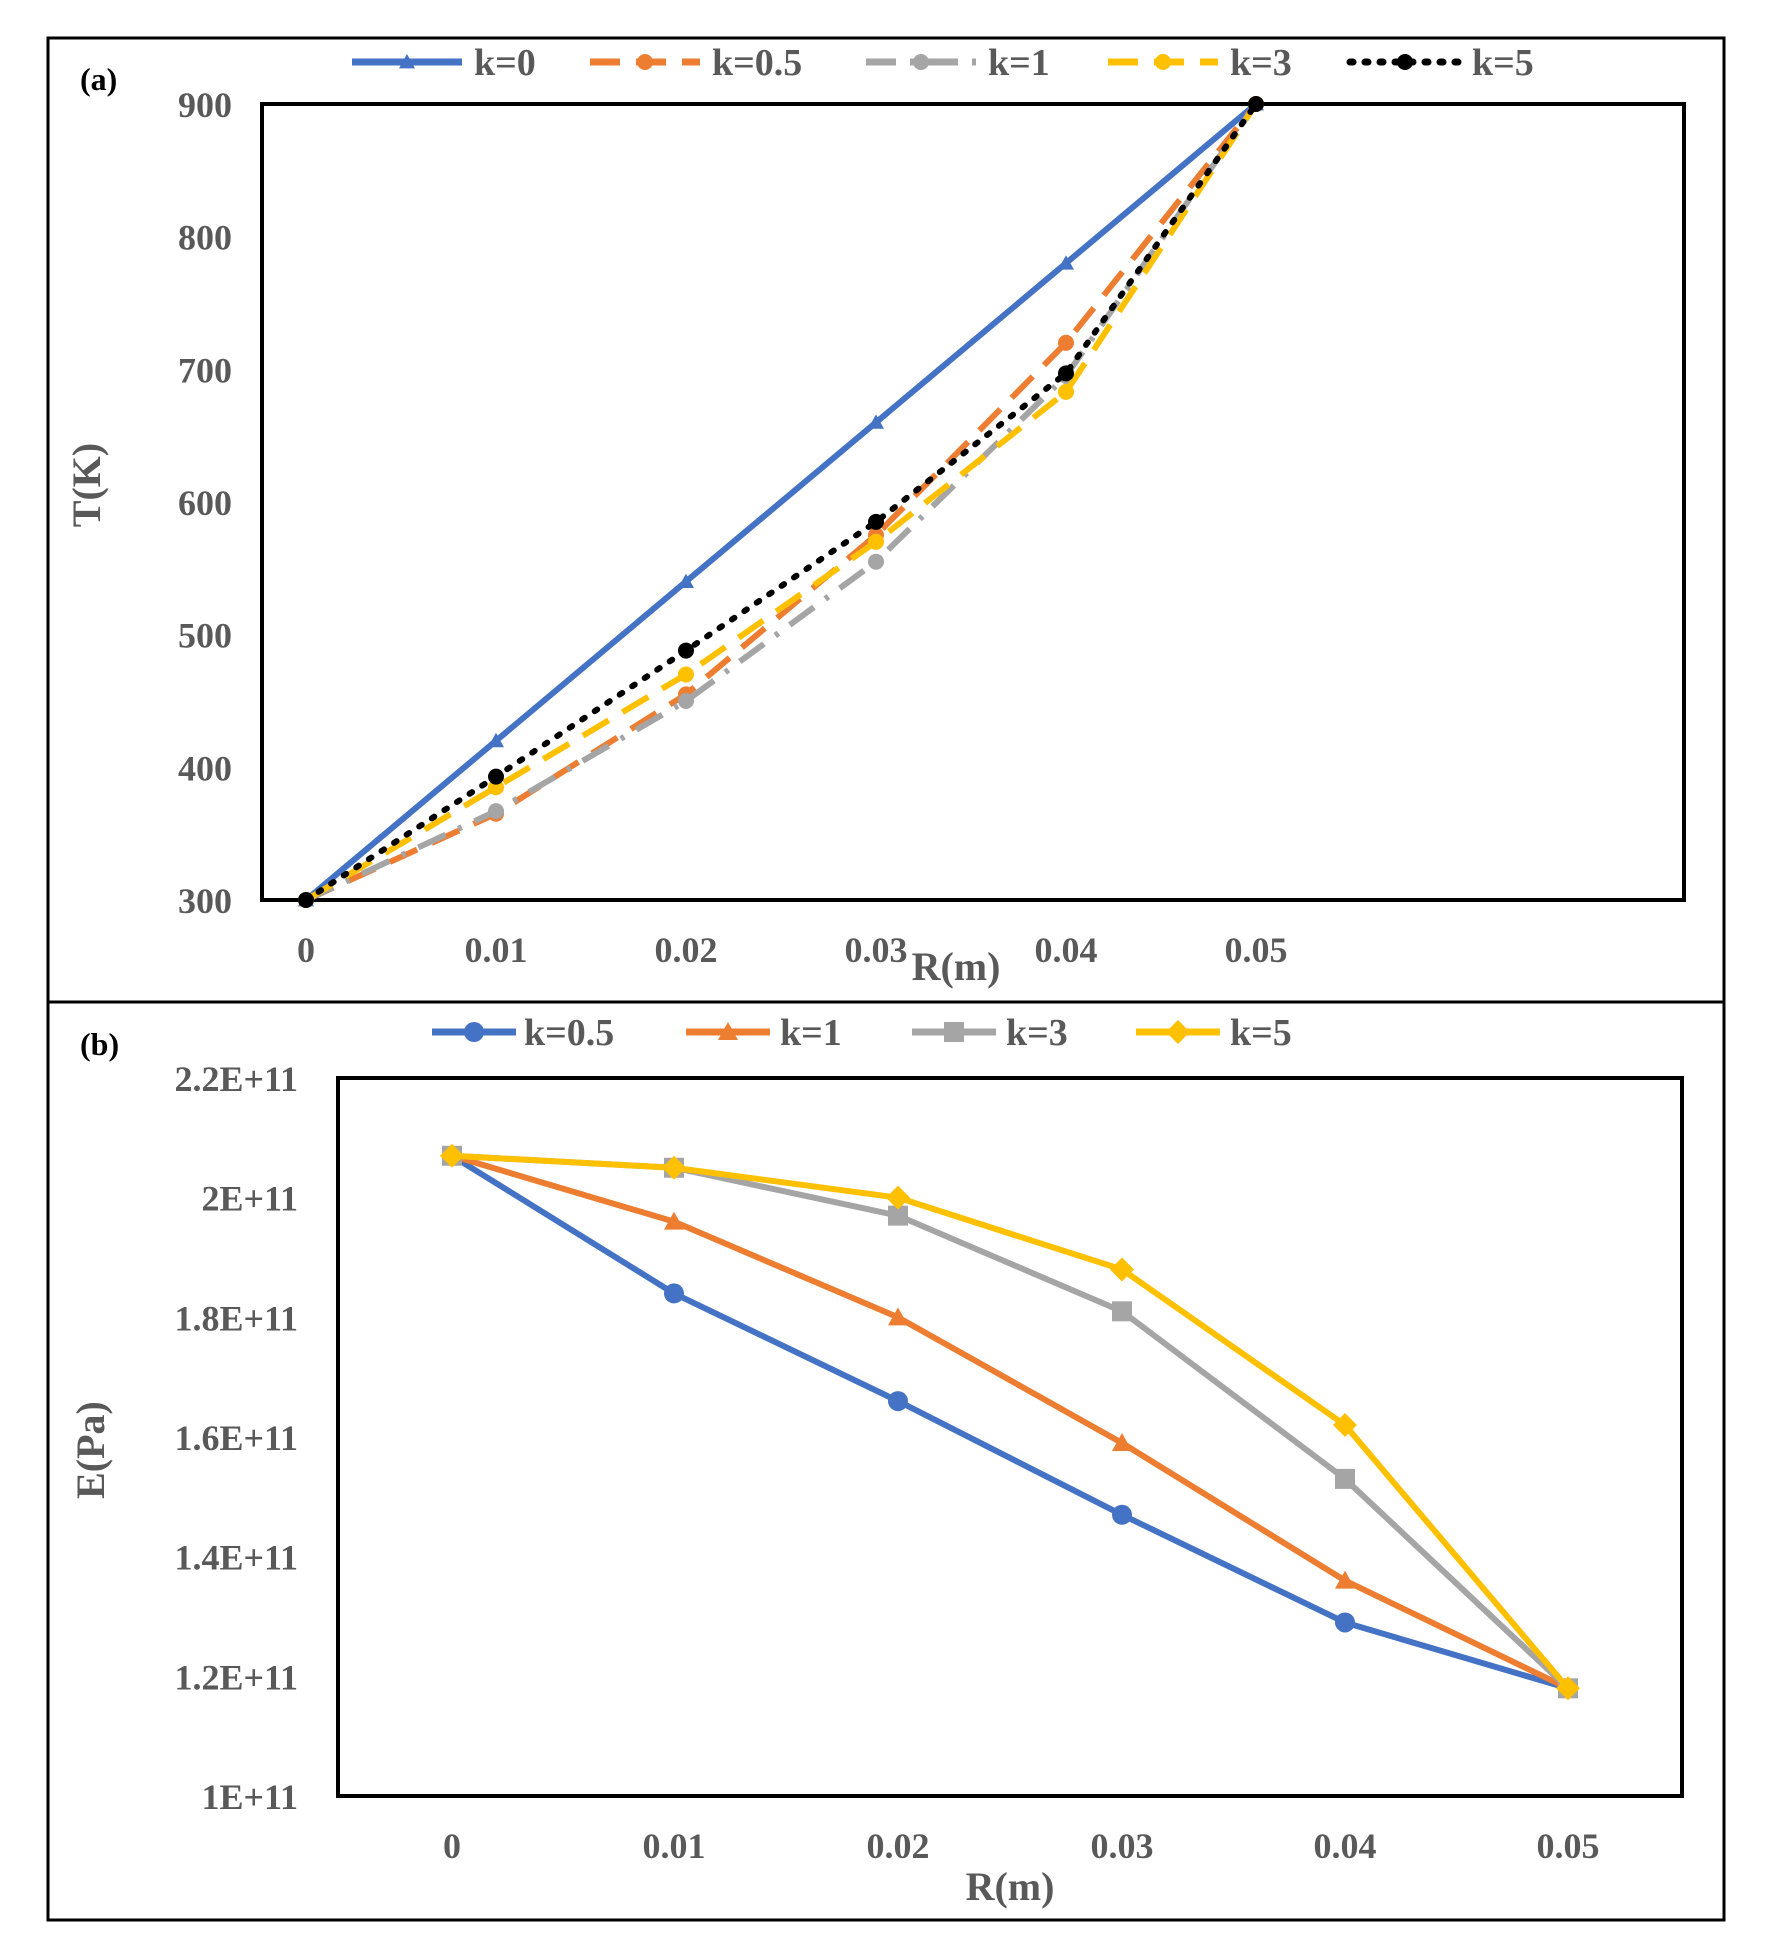 This screenshot has width=1770, height=1953. What do you see at coordinates (1066, 950) in the screenshot?
I see `panel-a-x-tick-label-4: 0.04` at bounding box center [1066, 950].